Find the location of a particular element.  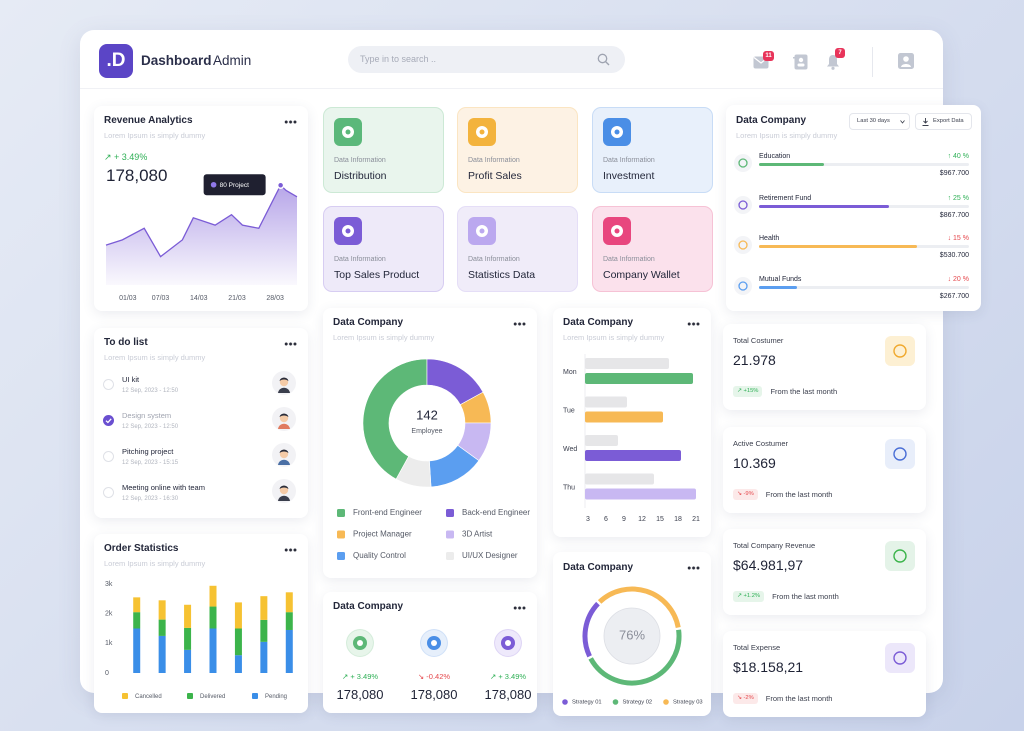

ring-segment is located at coordinates (591, 629).